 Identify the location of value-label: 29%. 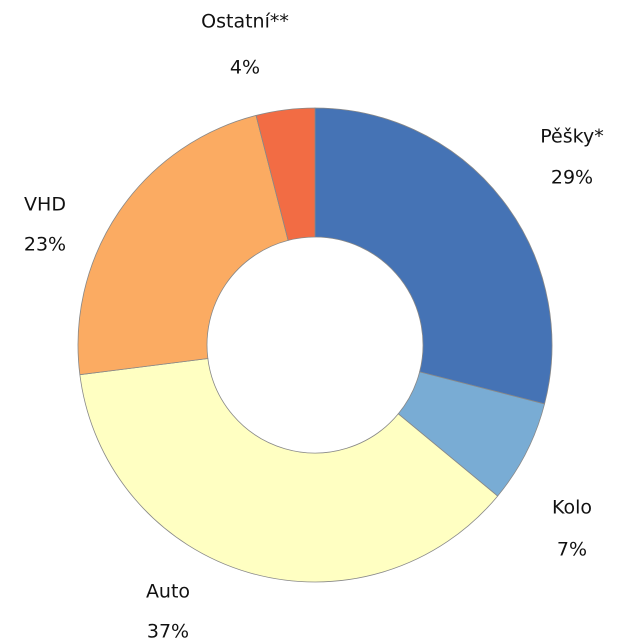
(572, 178).